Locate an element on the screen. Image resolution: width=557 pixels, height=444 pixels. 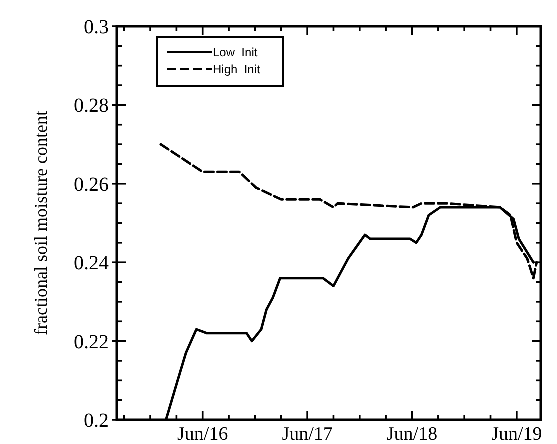
y-tick-label: 0.2 is located at coordinates (96, 421).